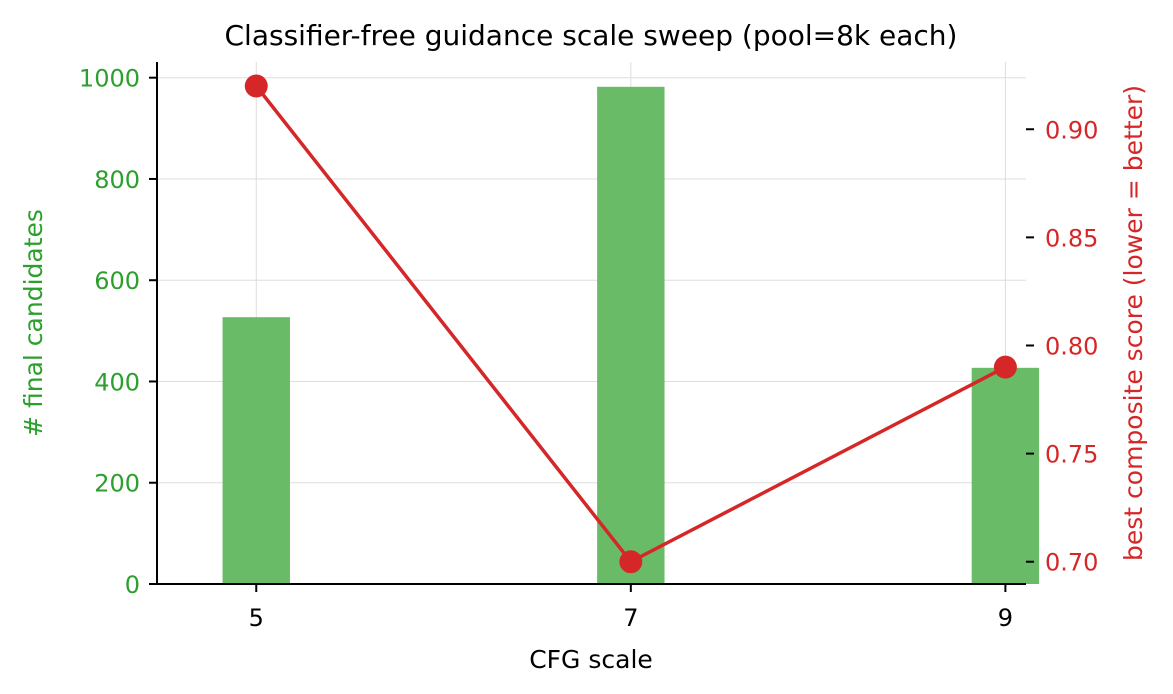 The image size is (1173, 694). I want to click on left-y-tick-label: 800, so click(117, 180).